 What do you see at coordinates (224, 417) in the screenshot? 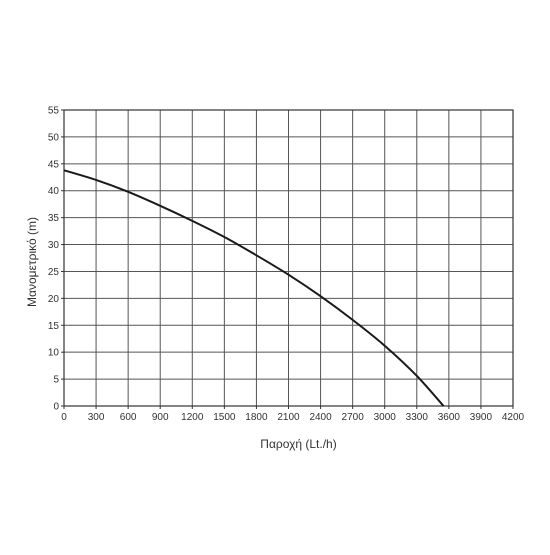
I see `x-tick-label: 1500` at bounding box center [224, 417].